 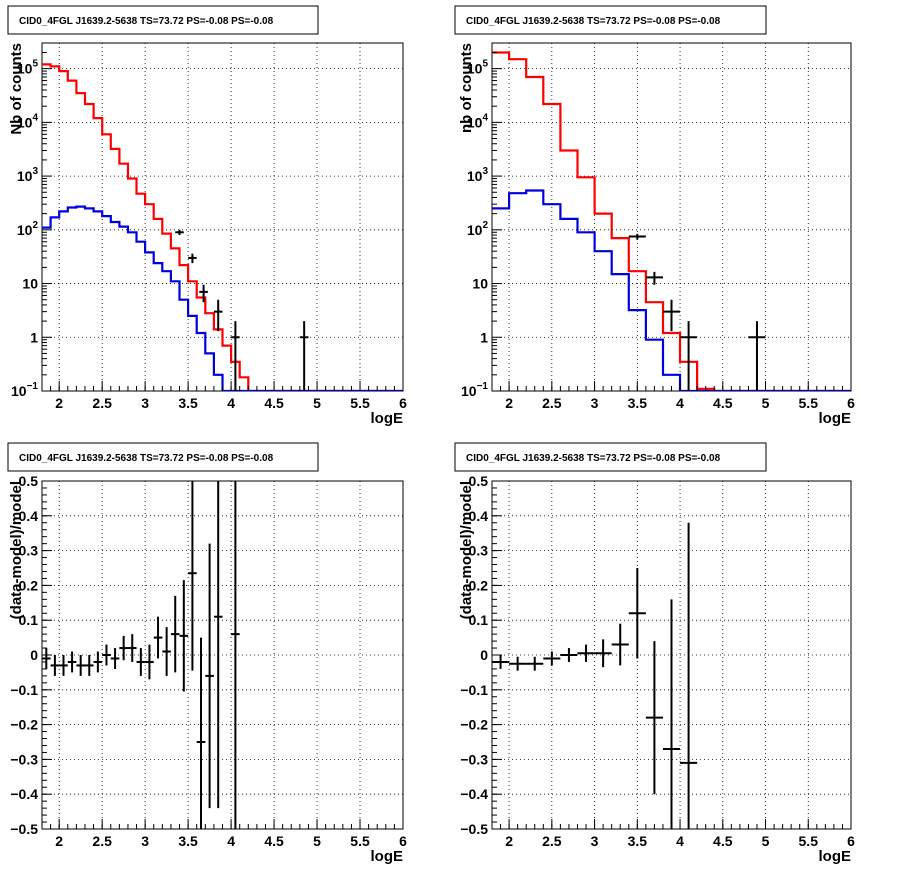 I want to click on x-tick-label: 6, so click(x=851, y=403).